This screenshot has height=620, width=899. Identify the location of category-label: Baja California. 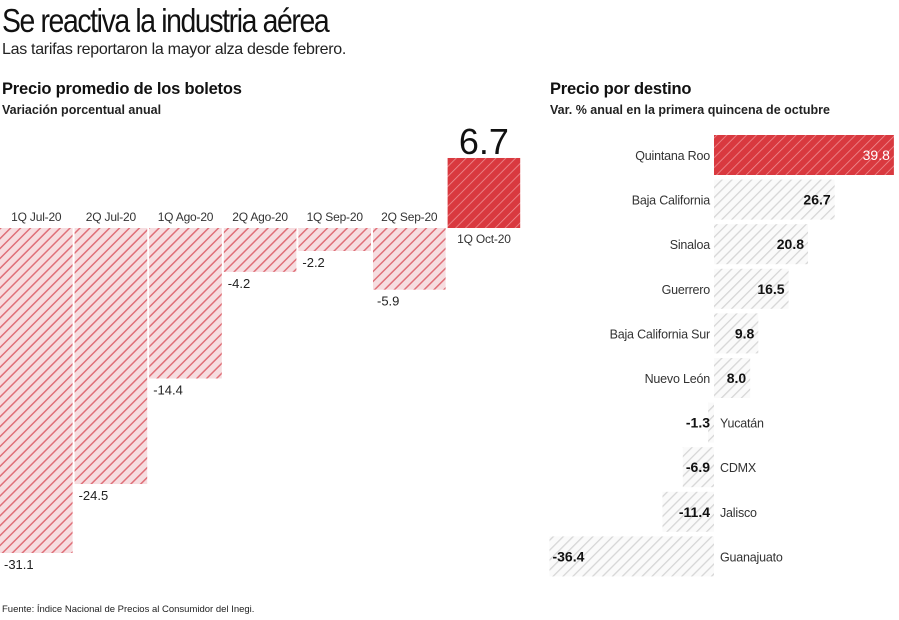
(671, 201).